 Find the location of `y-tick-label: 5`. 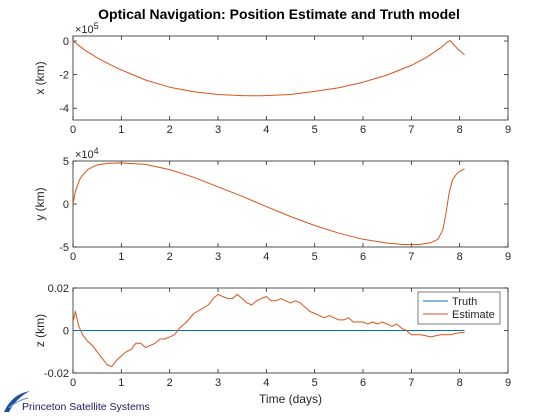

y-tick-label: 5 is located at coordinates (66, 162).